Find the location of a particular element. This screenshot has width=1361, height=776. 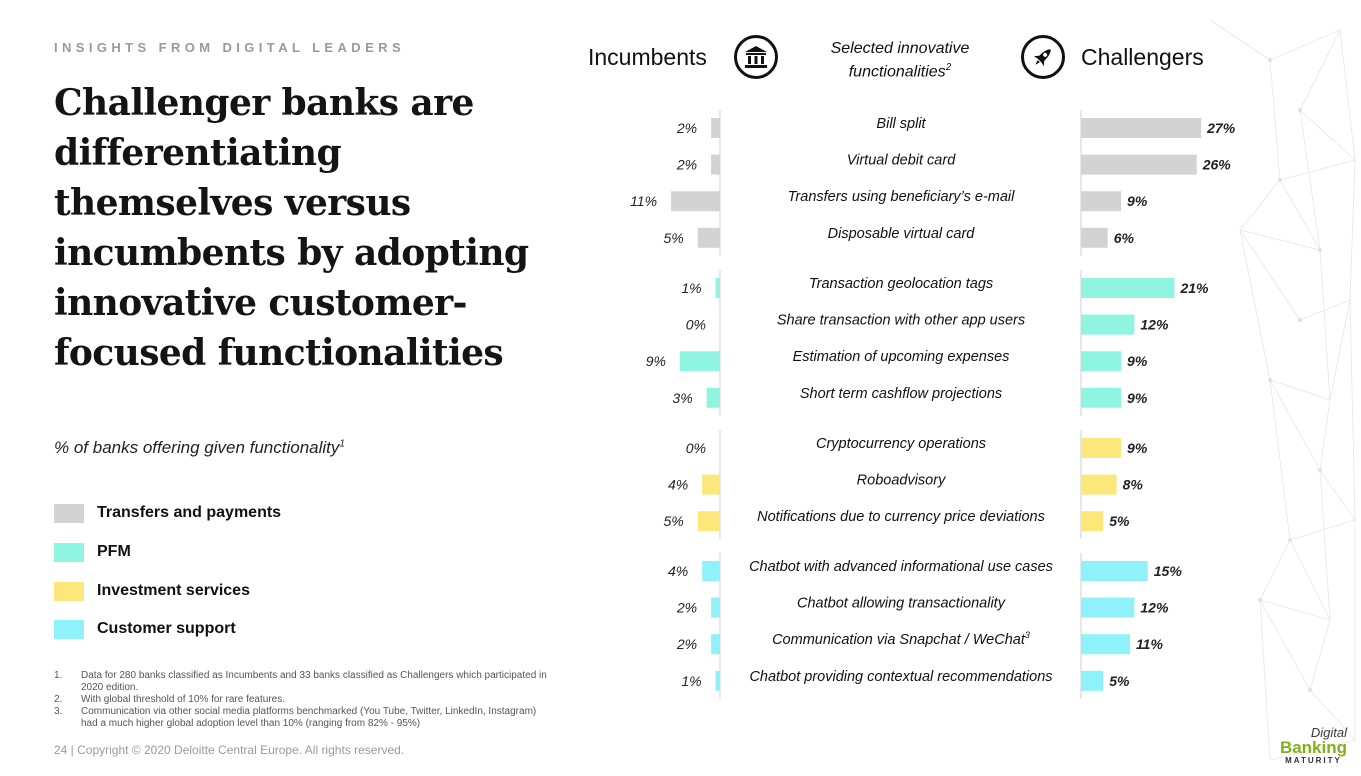

functionality-label-support-2: Chatbot allowing transactionality is located at coordinates (901, 604).